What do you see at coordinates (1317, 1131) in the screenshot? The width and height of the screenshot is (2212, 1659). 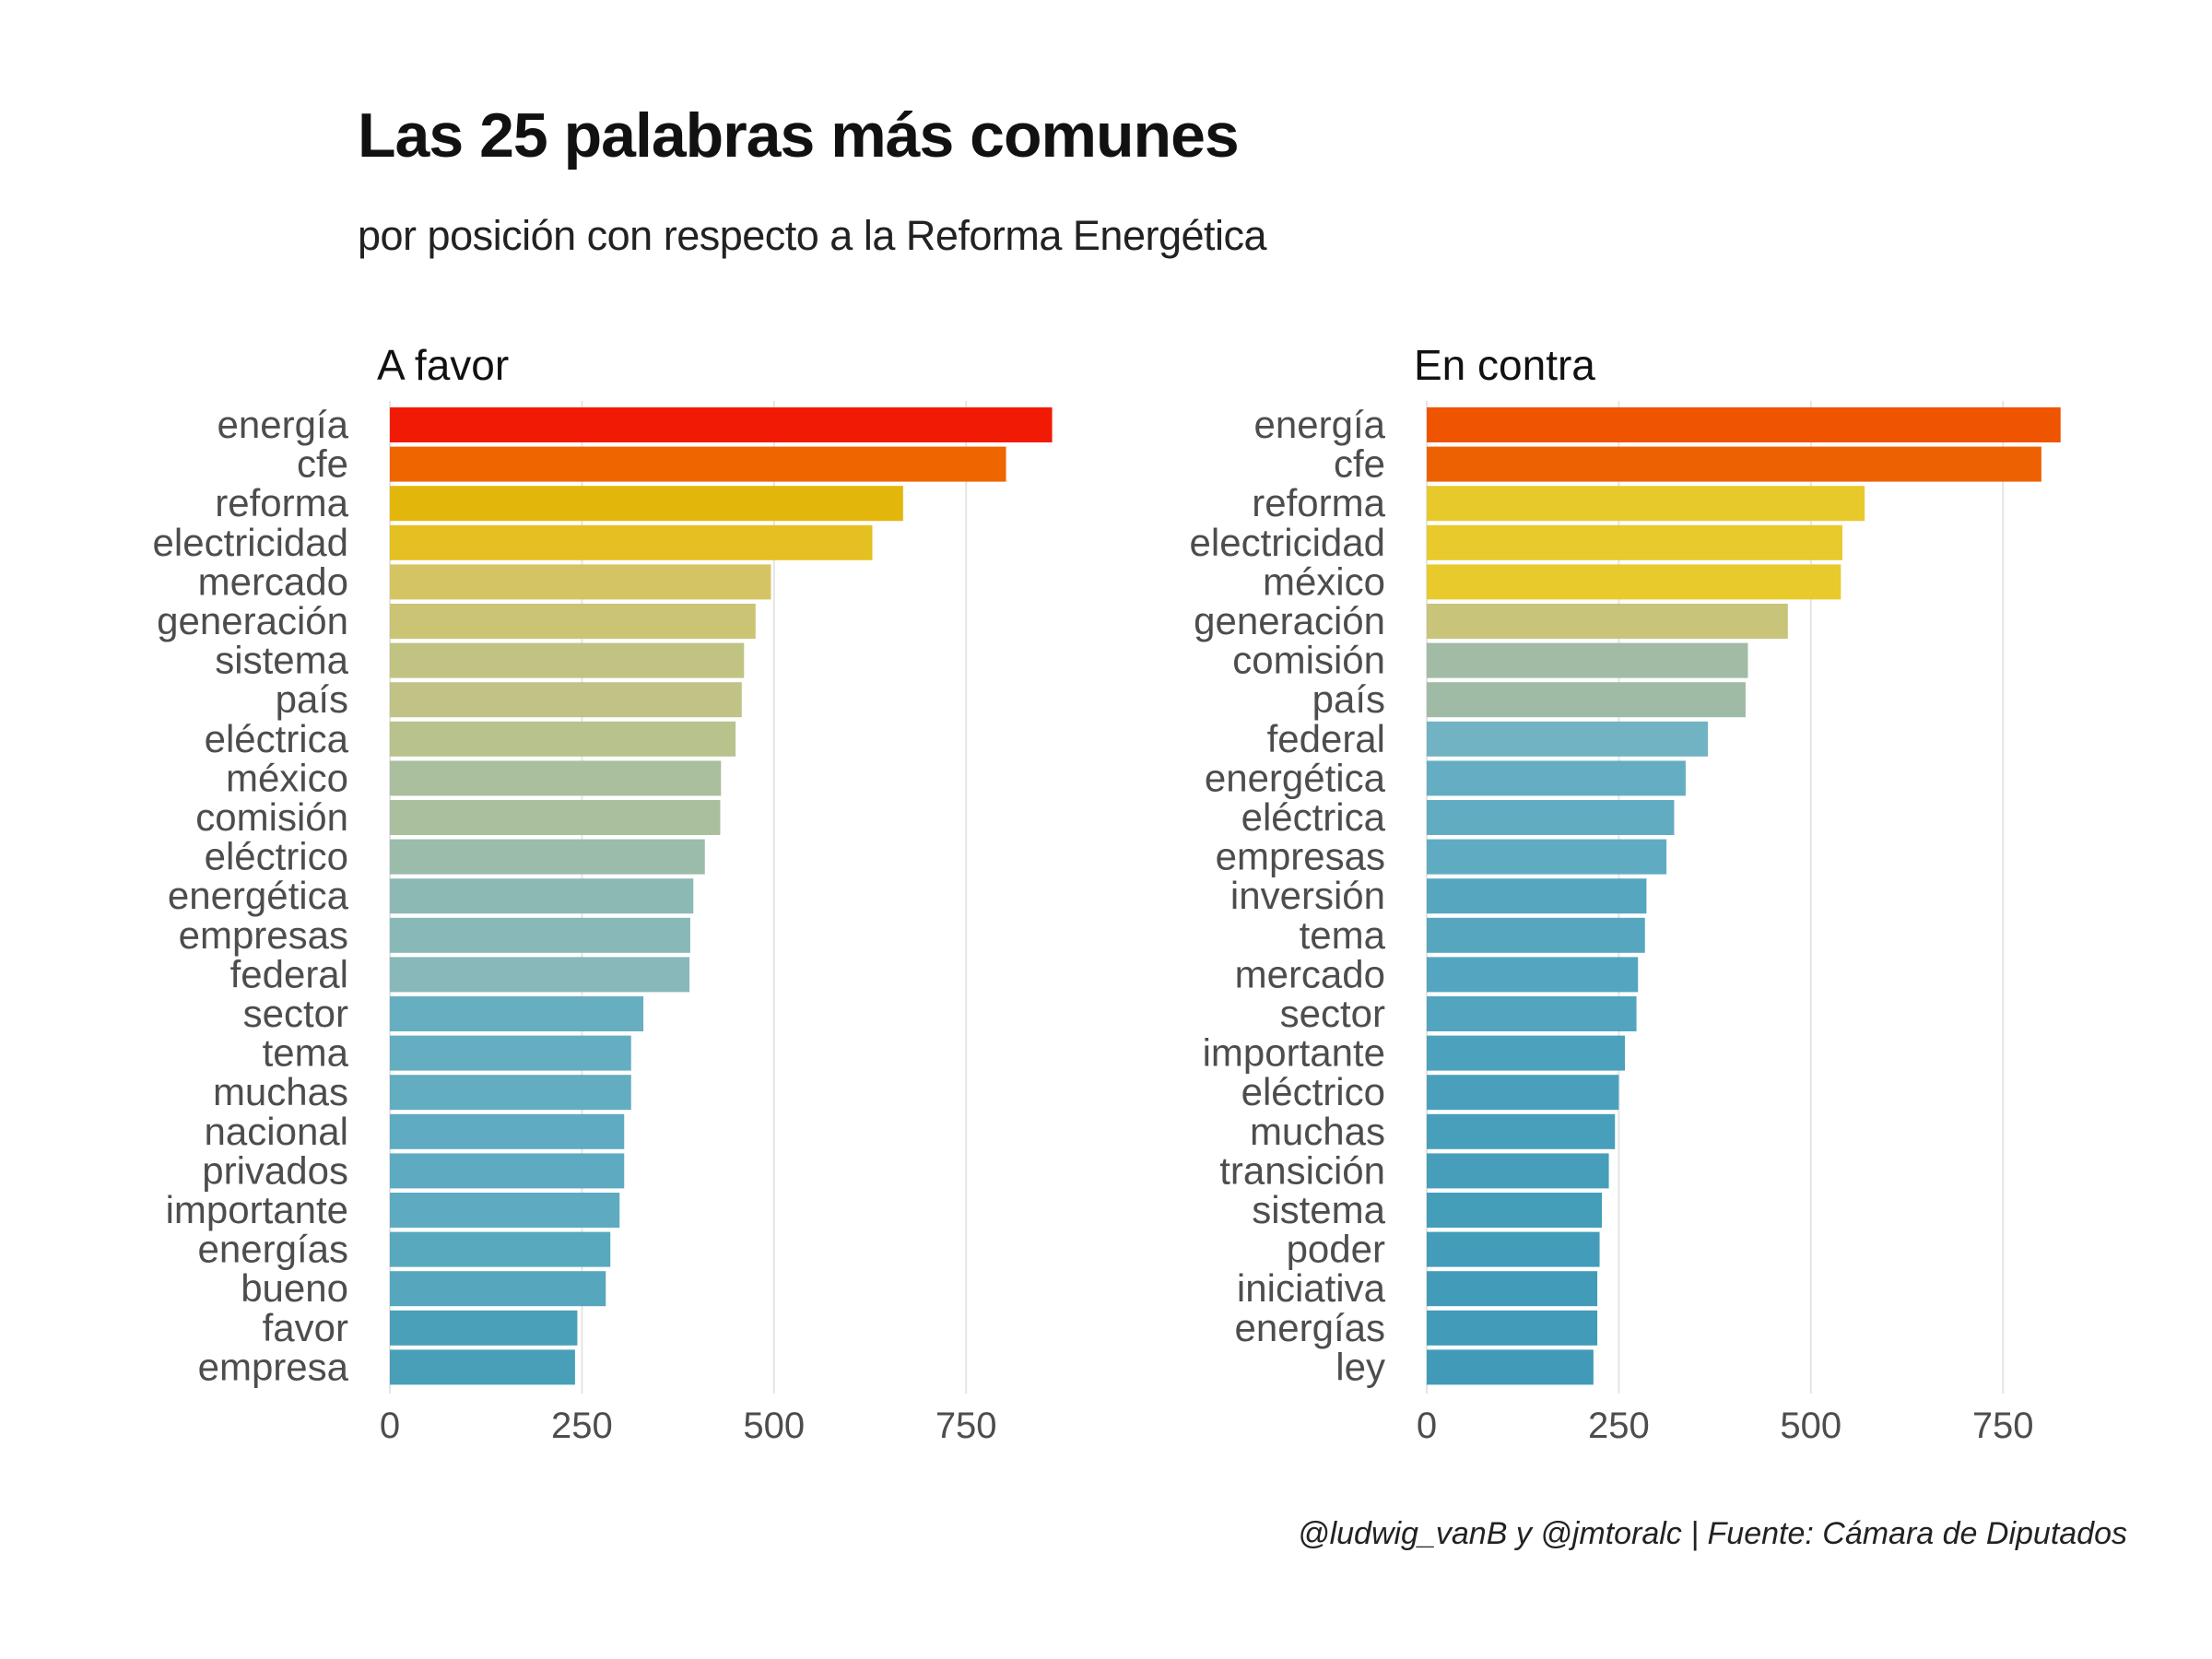 I see `panel-2-category-label: muchas` at bounding box center [1317, 1131].